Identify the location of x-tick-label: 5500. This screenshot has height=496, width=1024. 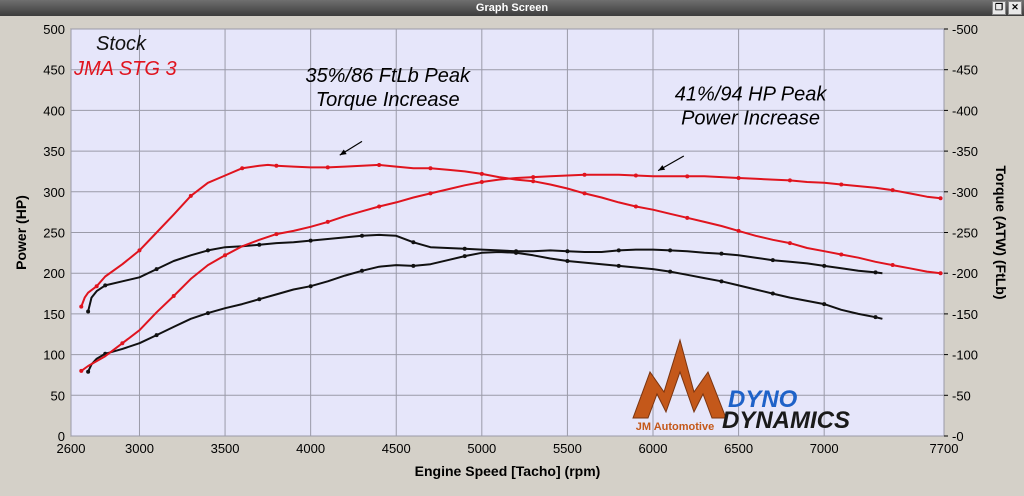
(567, 448).